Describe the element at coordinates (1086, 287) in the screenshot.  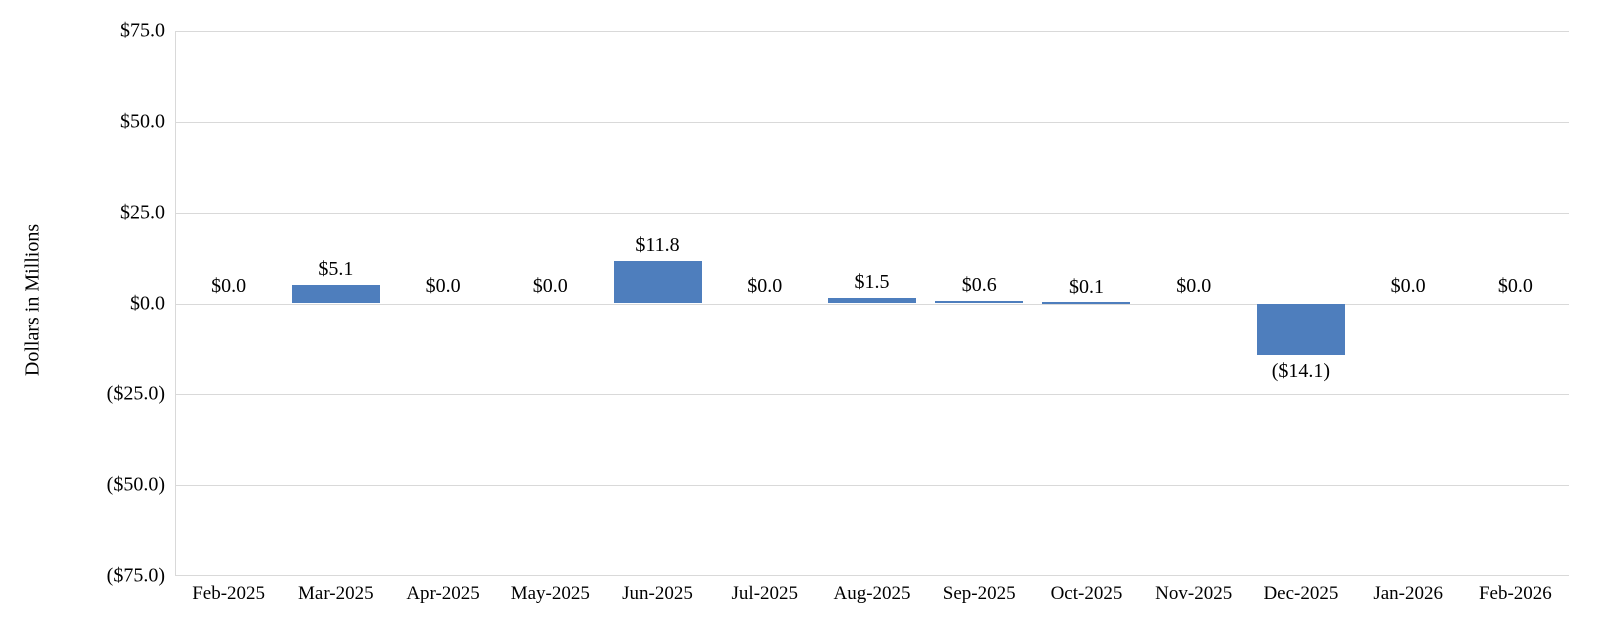
I see `bar-value-label: $0.1` at that location.